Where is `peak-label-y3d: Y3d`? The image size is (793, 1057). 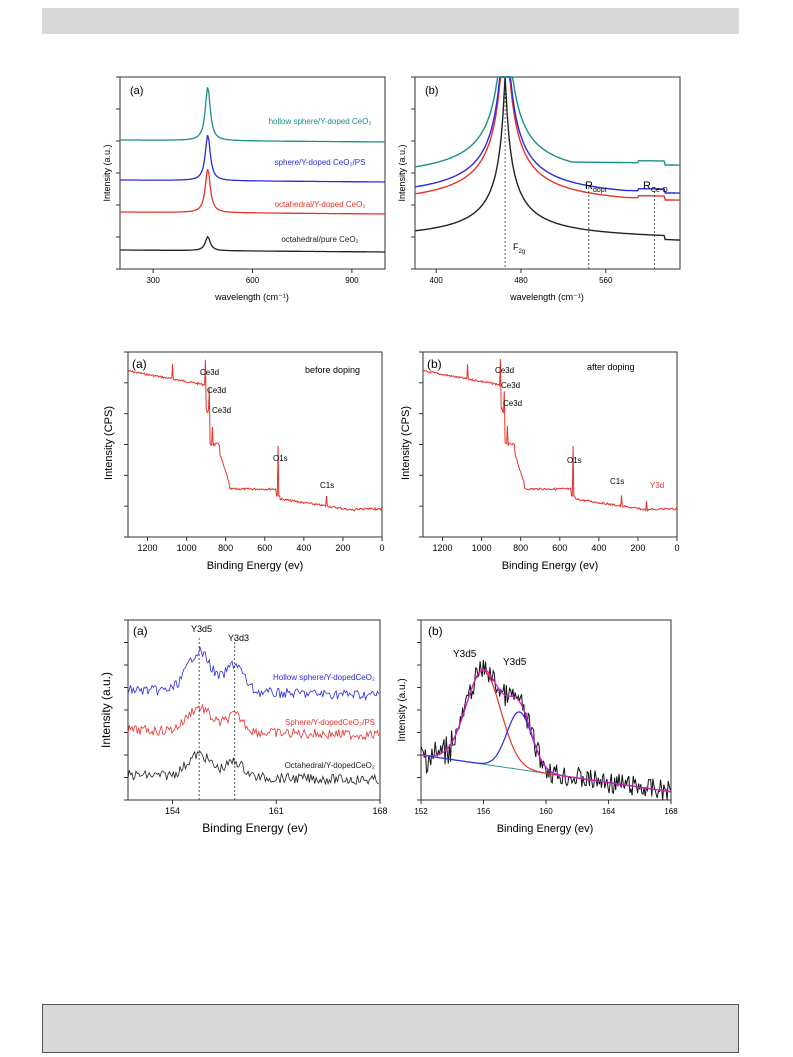 peak-label-y3d: Y3d is located at coordinates (657, 485).